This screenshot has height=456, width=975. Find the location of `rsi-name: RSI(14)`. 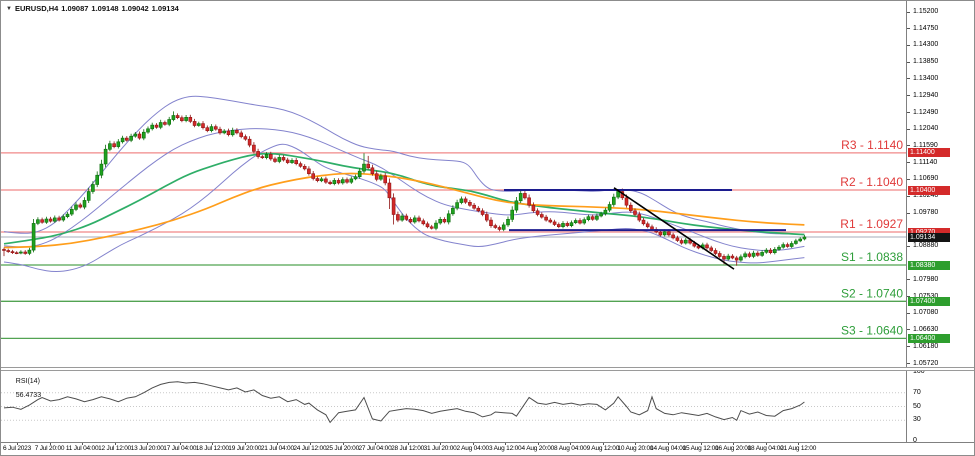

rsi-name: RSI(14) is located at coordinates (27, 381).